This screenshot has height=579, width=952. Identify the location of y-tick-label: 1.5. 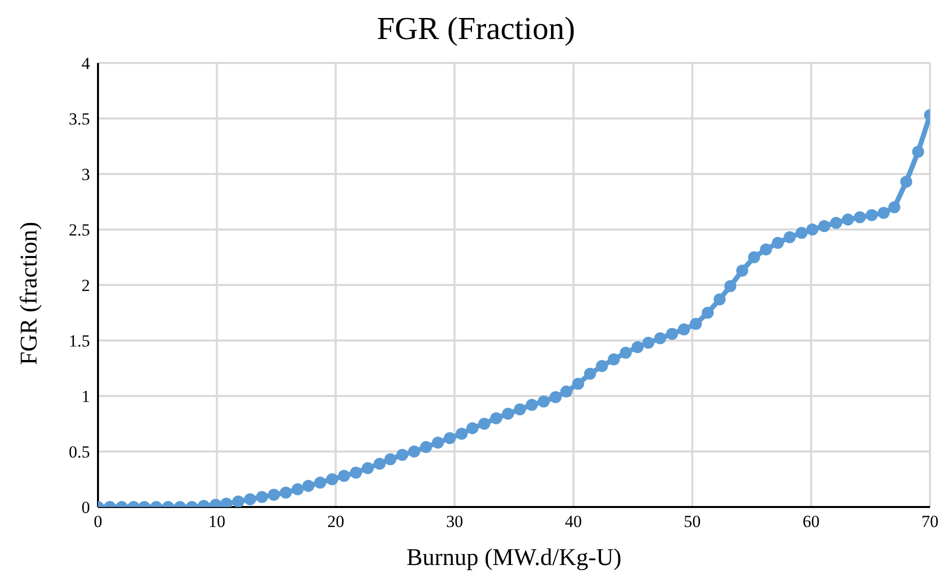
(79, 341).